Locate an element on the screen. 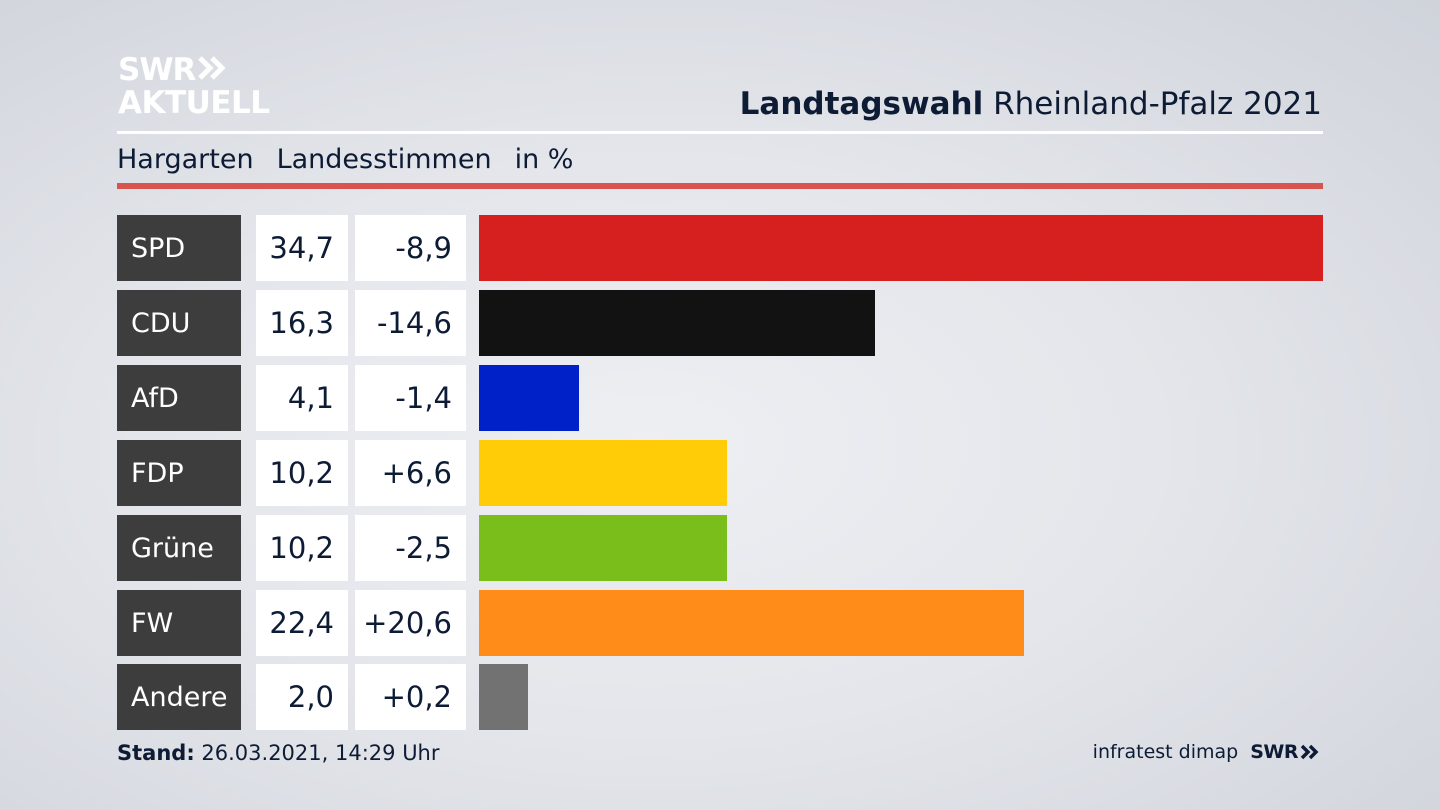 The width and height of the screenshot is (1440, 810). stand-label: Stand: is located at coordinates (156, 753).